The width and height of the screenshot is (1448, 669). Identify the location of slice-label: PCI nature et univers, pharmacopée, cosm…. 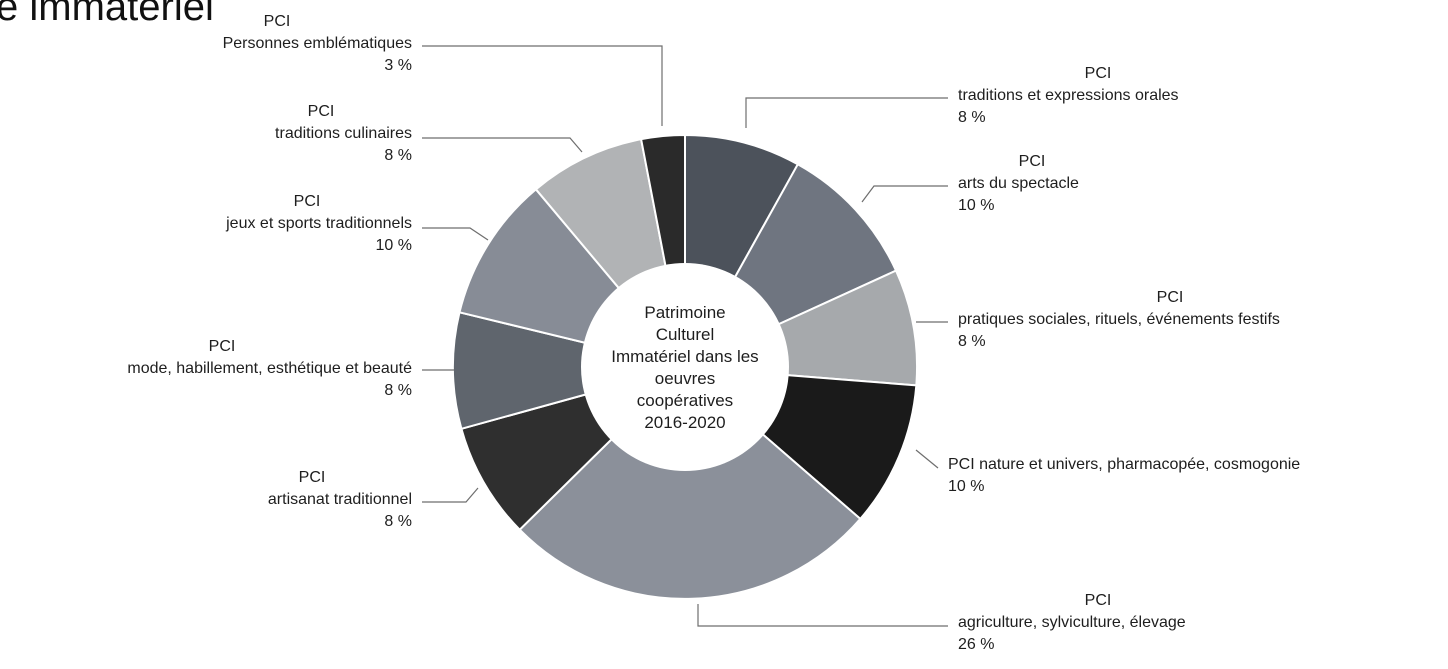
(1124, 464).